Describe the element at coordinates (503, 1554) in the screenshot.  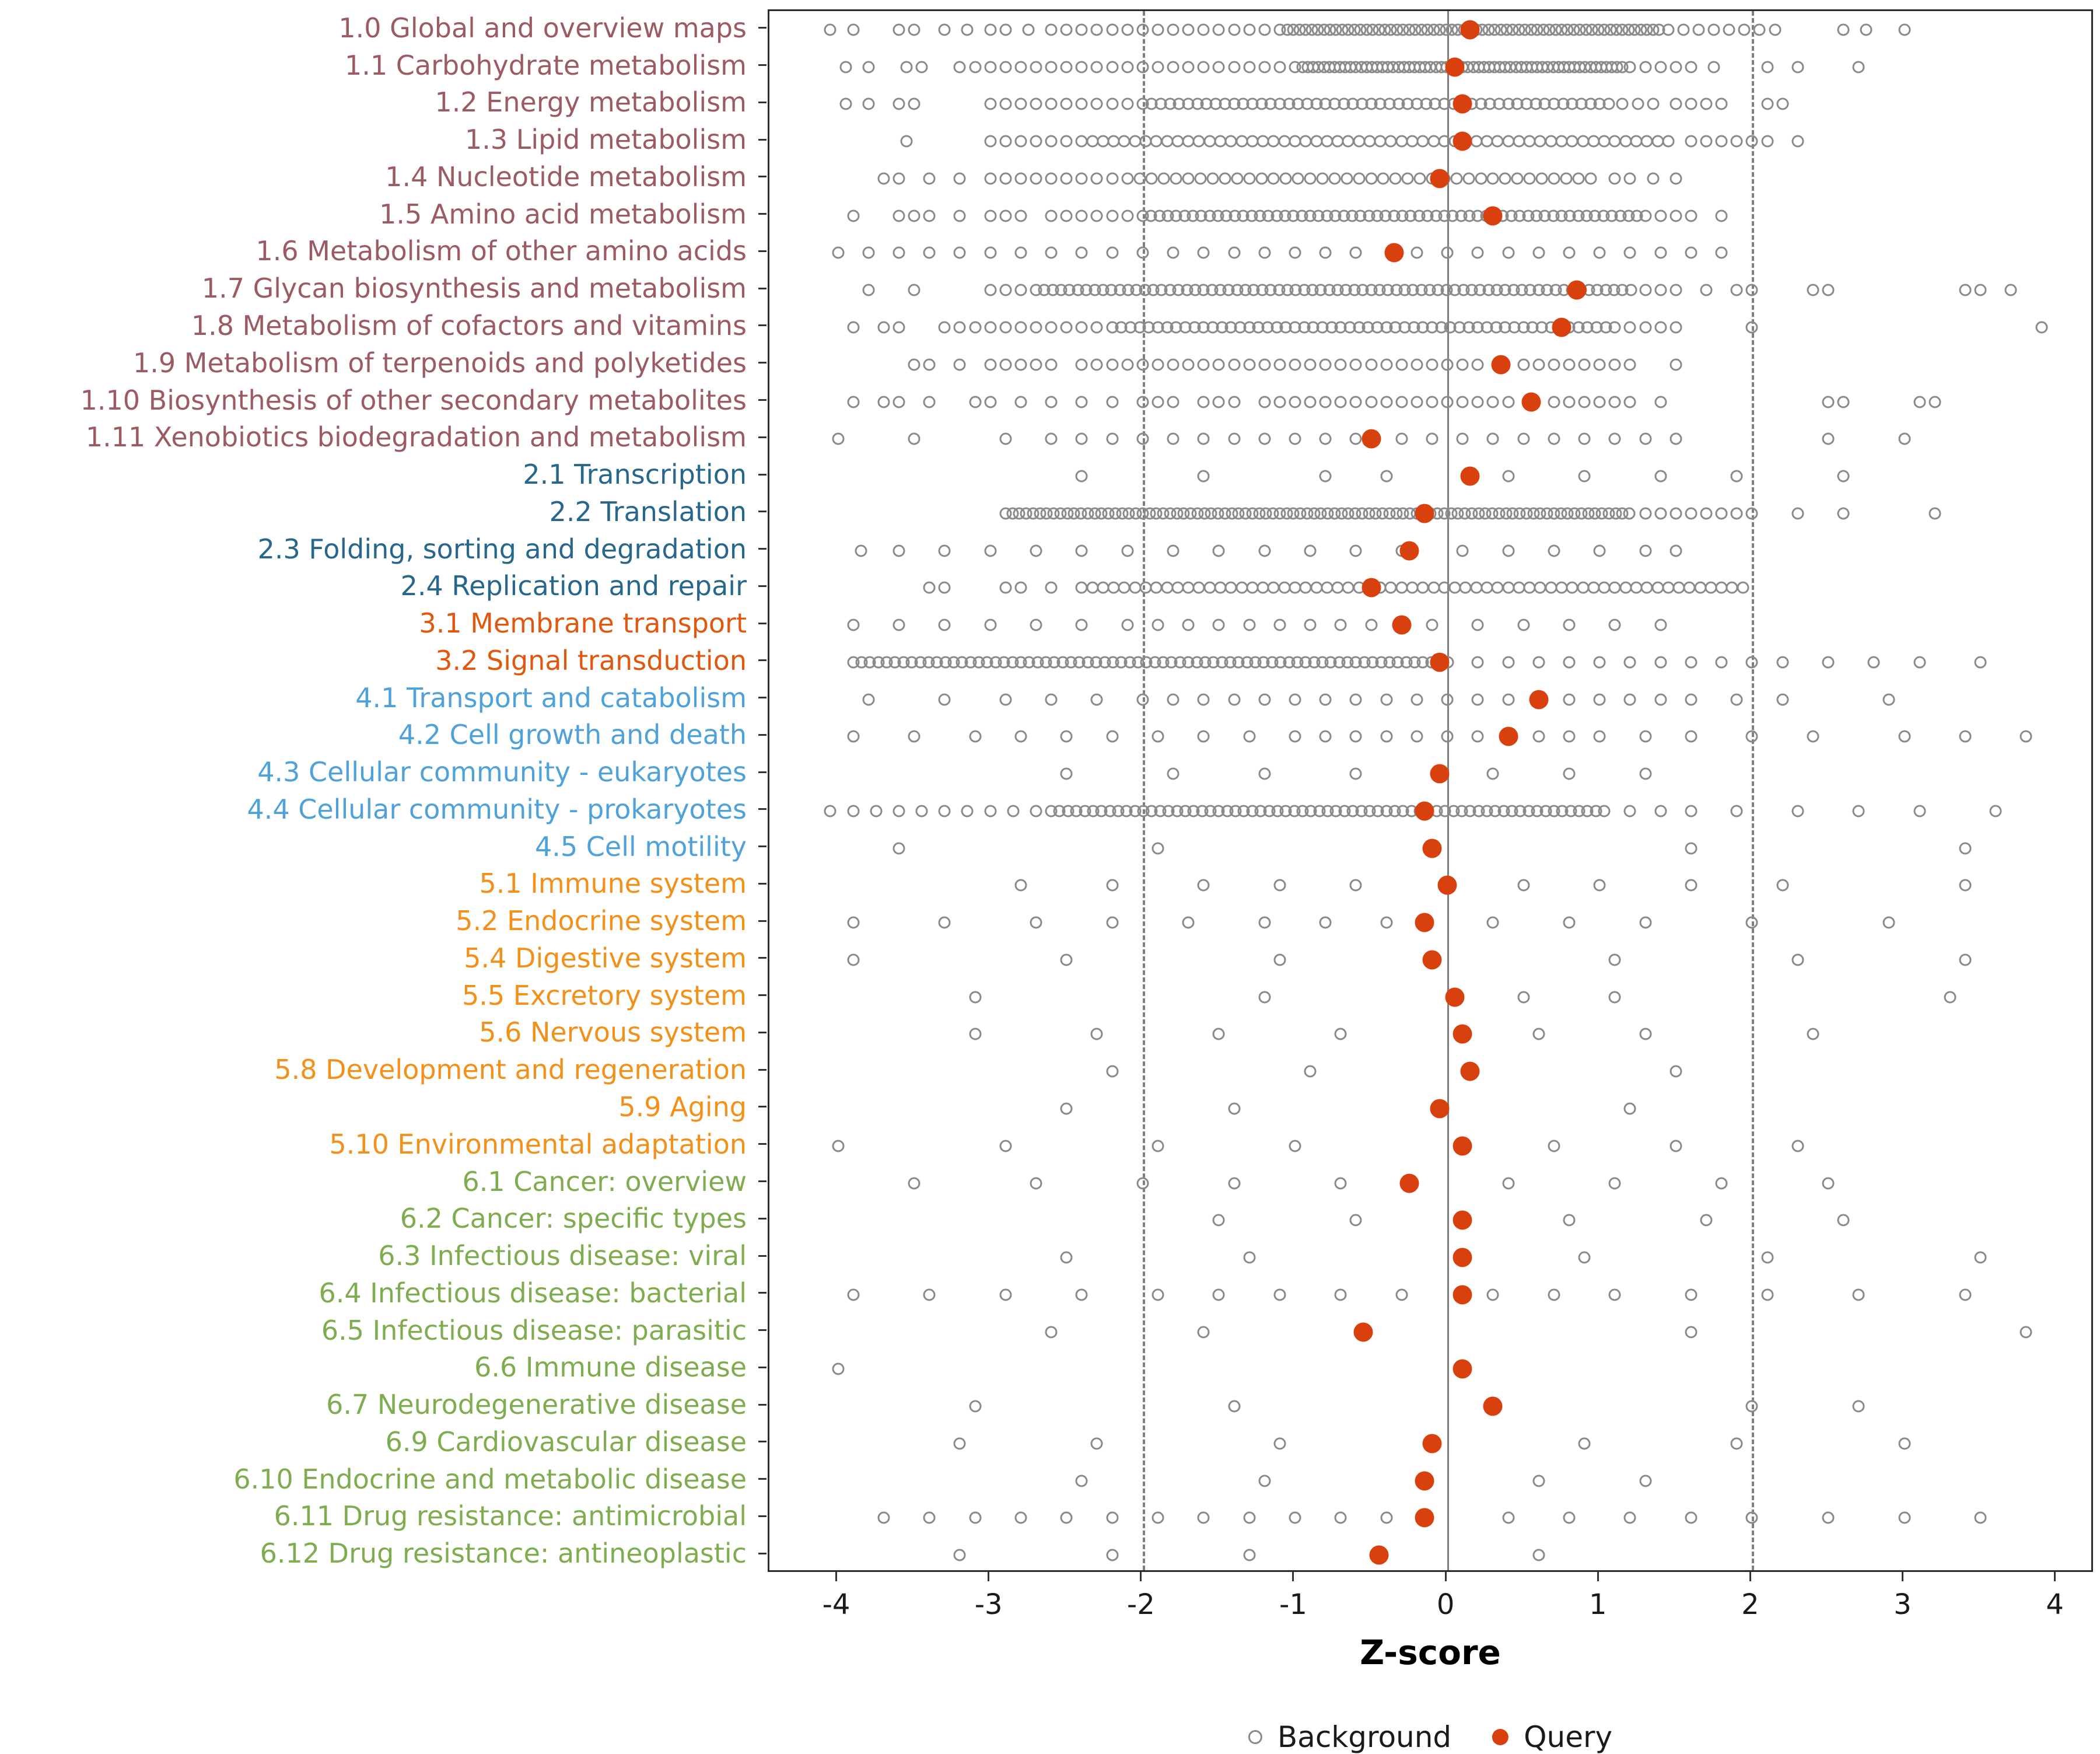
I see `category-label: 6.12 Drug resistance: antineoplastic` at that location.